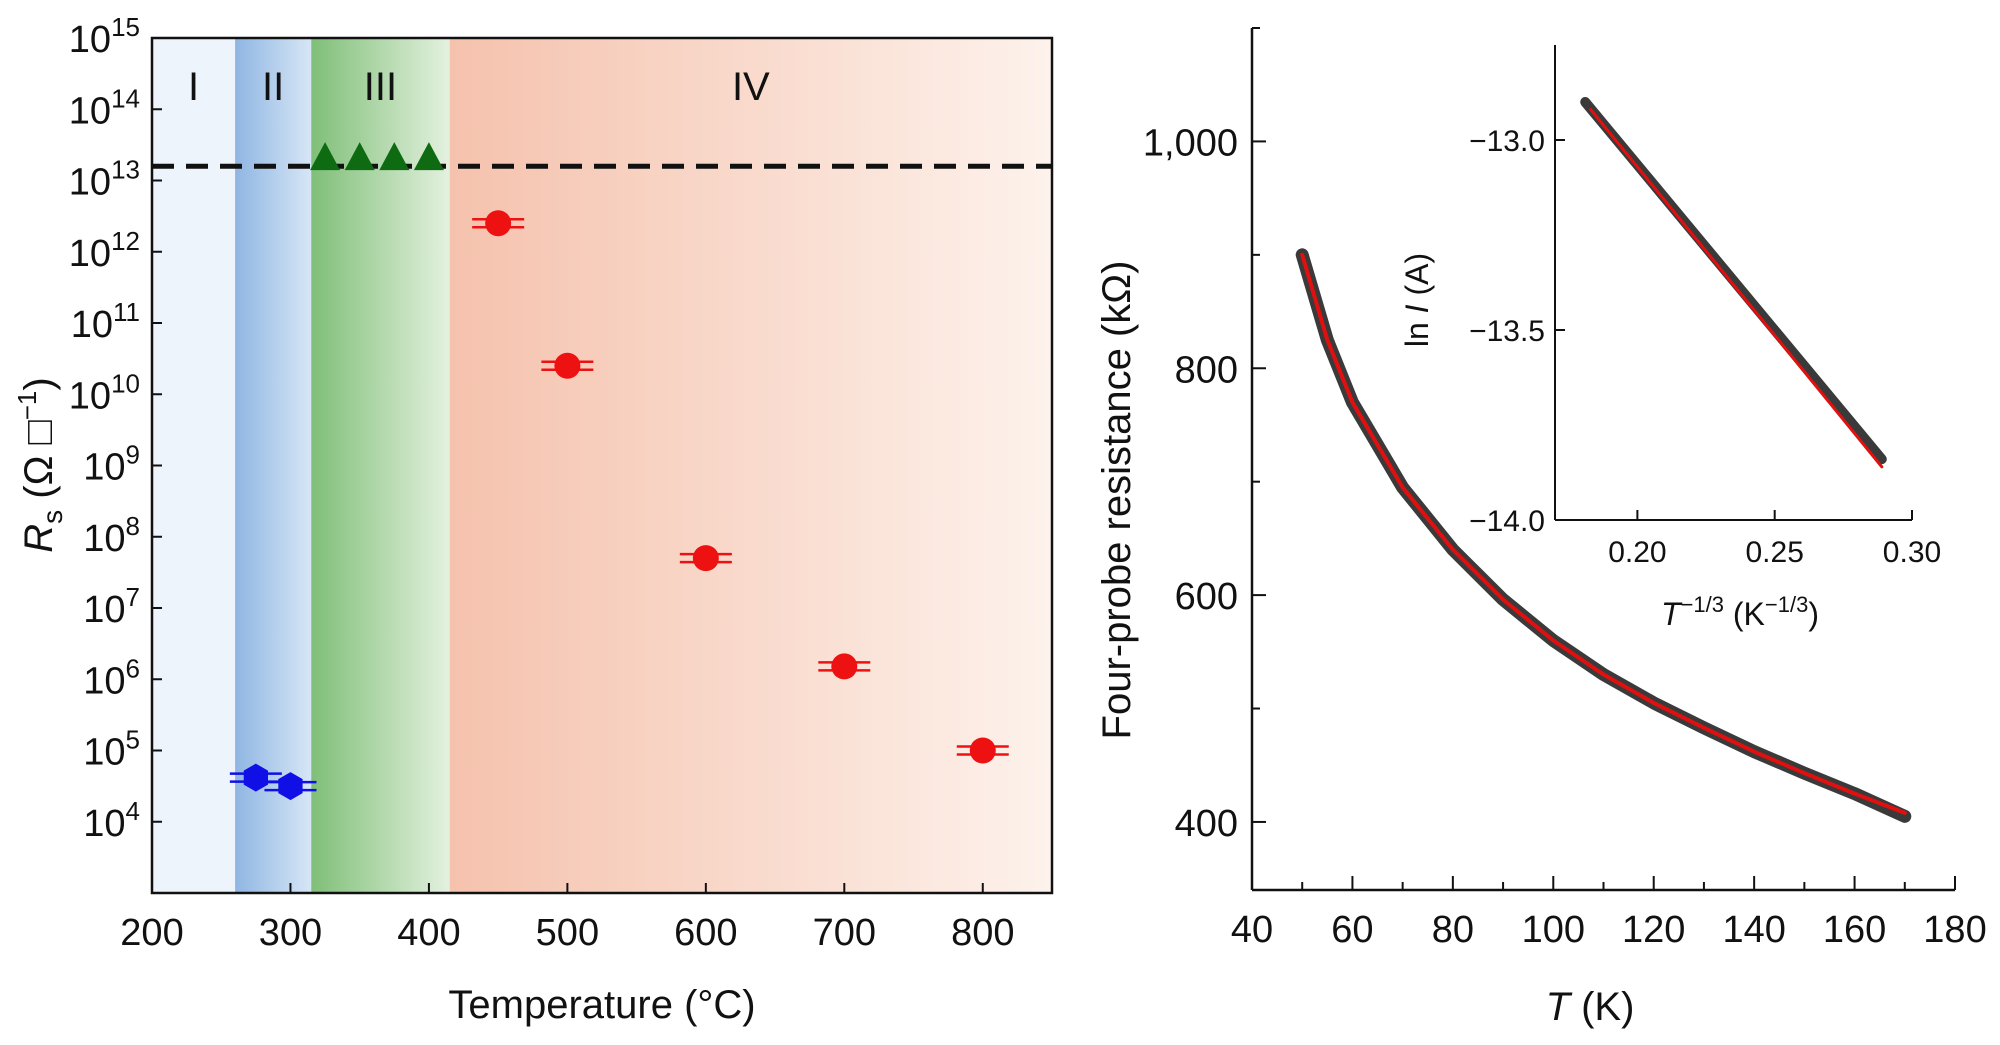 Image resolution: width=2000 pixels, height=1045 pixels. I want to click on y-tick-label: 400, so click(1206, 824).